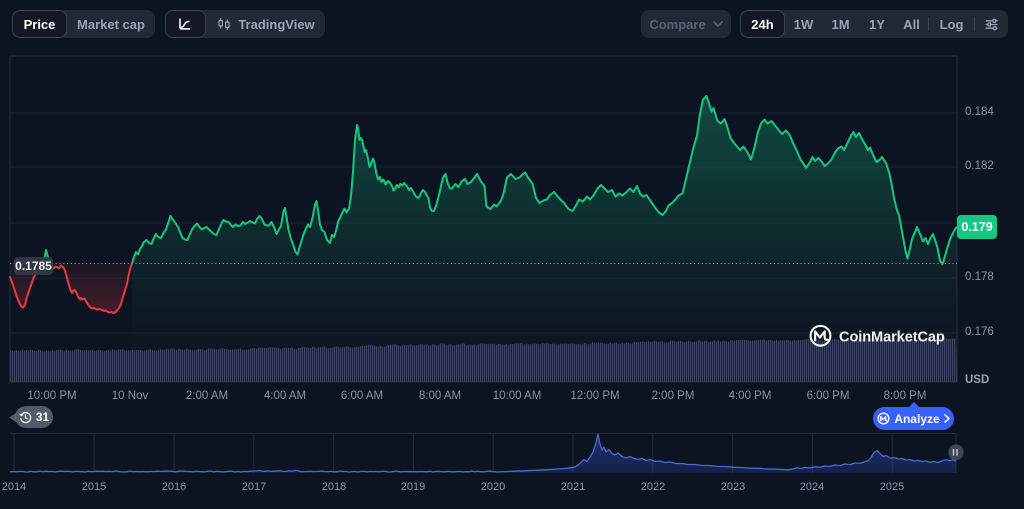  Describe the element at coordinates (892, 338) in the screenshot. I see `svg-text: CoinMarketCap` at that location.